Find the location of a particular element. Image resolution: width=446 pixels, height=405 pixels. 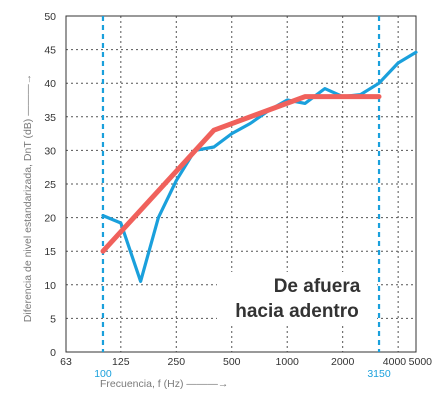

y-tick-label: 25 is located at coordinates (50, 185).